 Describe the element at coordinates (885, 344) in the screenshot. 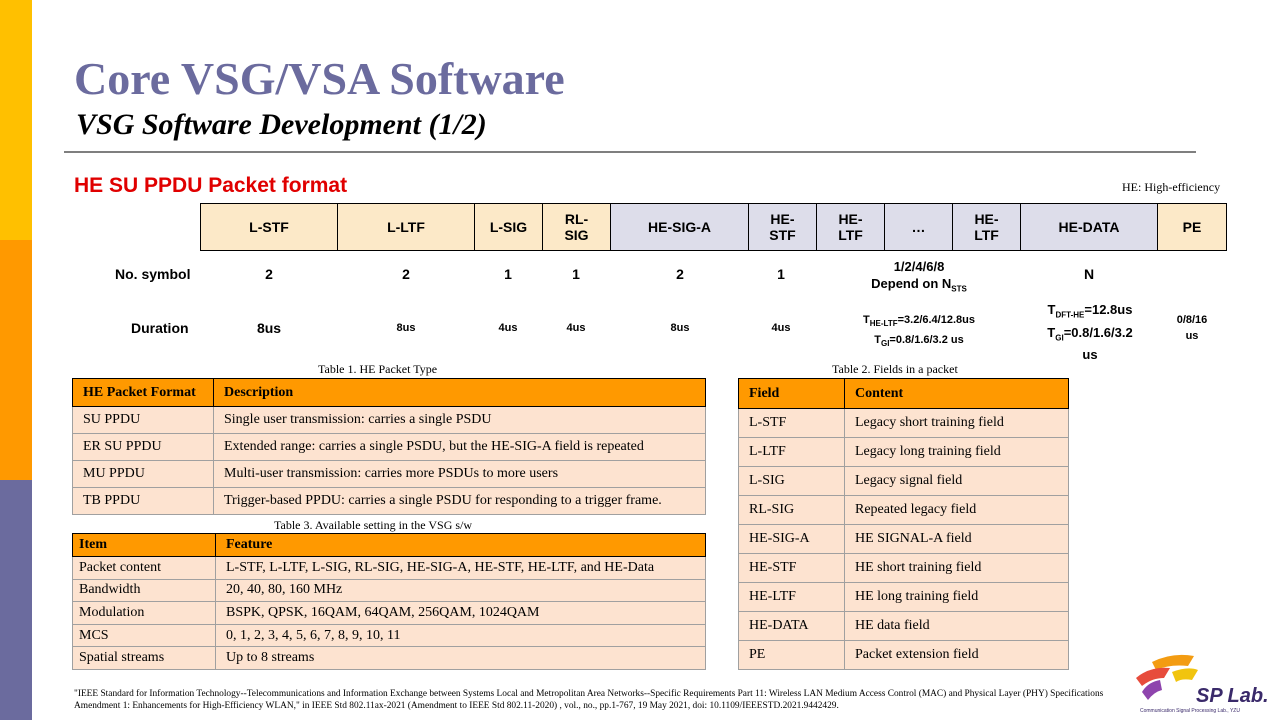

I see `duration-heltf-gi-subscript: GI` at that location.